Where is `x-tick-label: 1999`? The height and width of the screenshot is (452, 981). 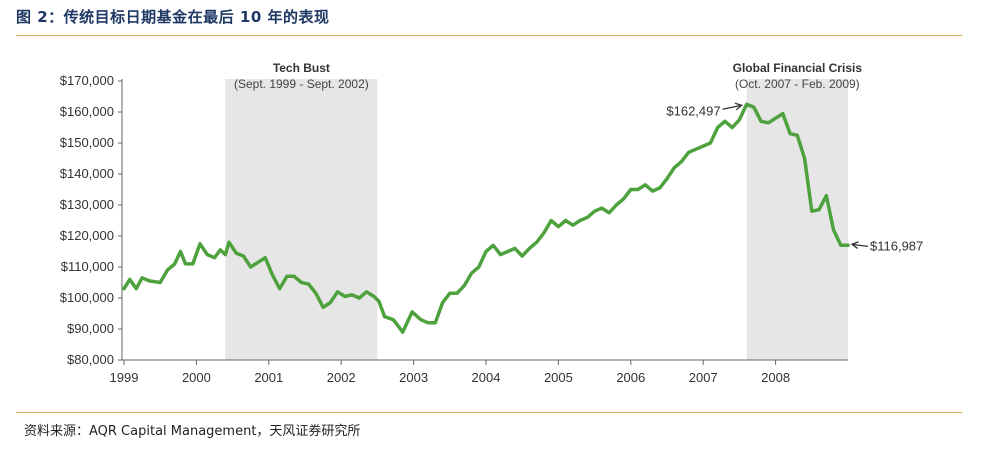
x-tick-label: 1999 is located at coordinates (124, 377).